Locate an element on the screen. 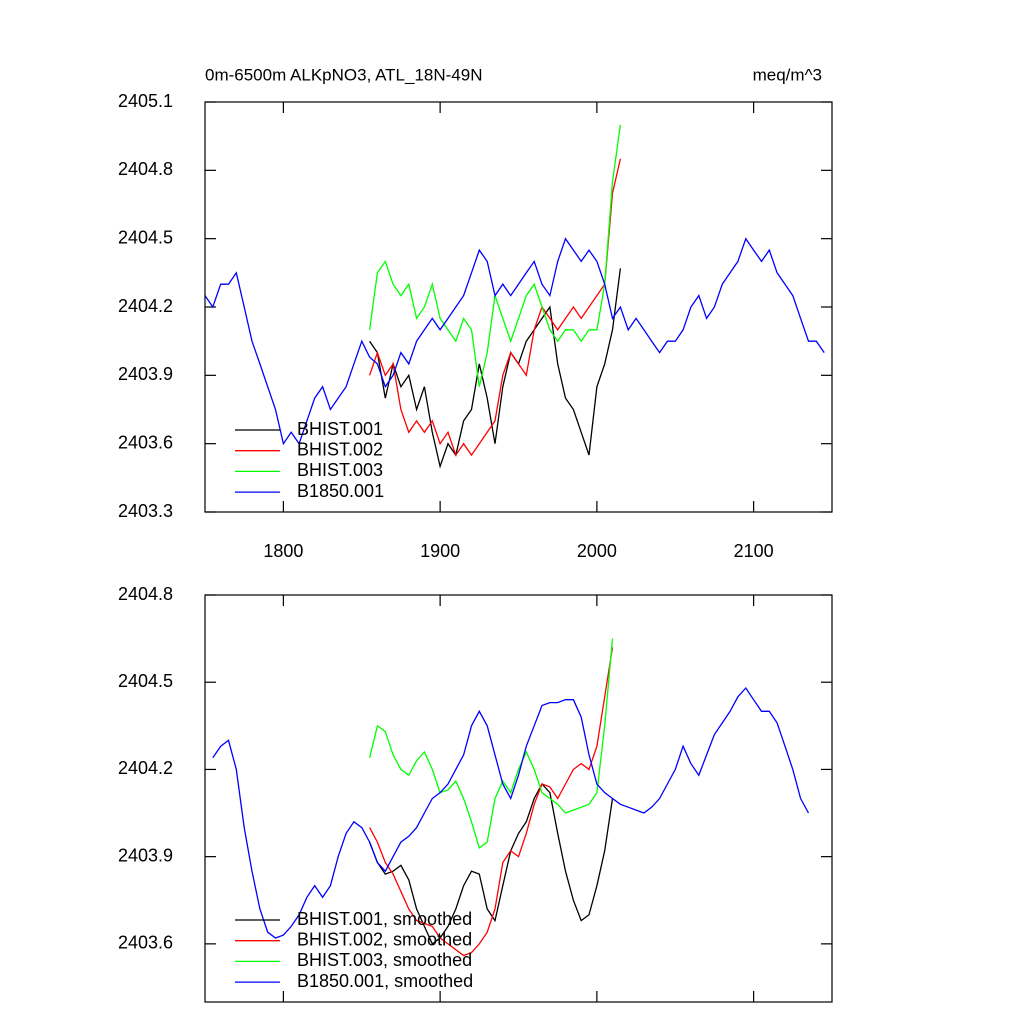  units-label: meq/m^3 is located at coordinates (787, 74).